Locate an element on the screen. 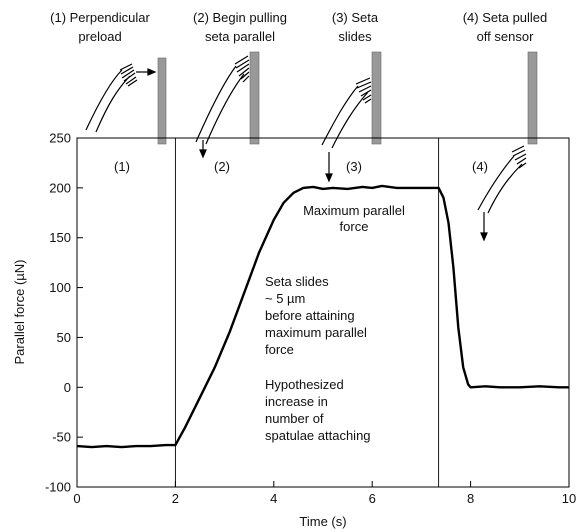 The image size is (578, 532). y-axis-label: Parallel force (µN) is located at coordinates (19, 311).